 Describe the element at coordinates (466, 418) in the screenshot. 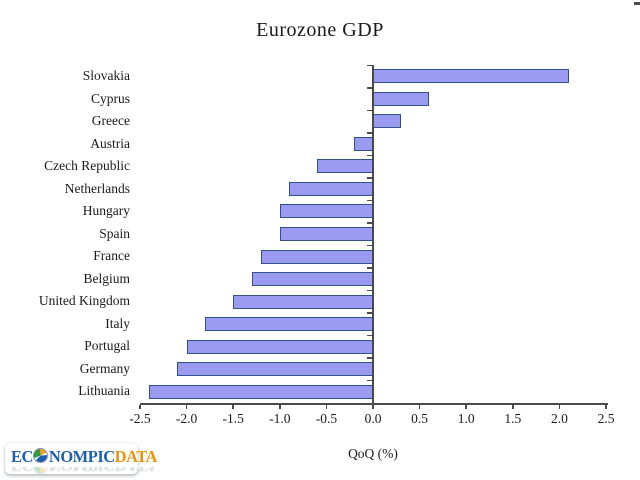

I see `x-tick-label: 1.0` at that location.